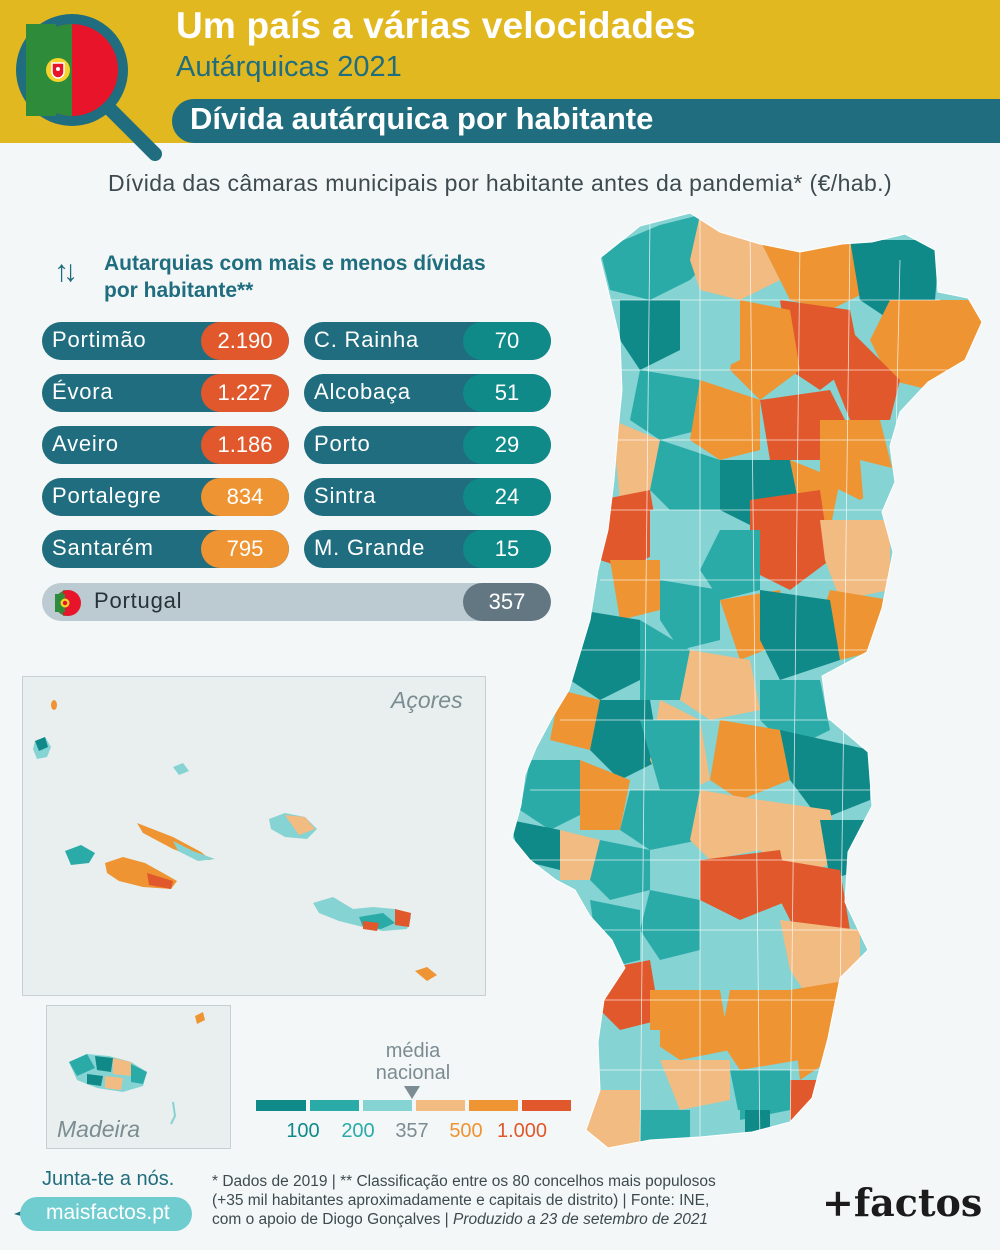  Describe the element at coordinates (422, 118) in the screenshot. I see `title-band-label: Dívida autárquica por habitante` at that location.